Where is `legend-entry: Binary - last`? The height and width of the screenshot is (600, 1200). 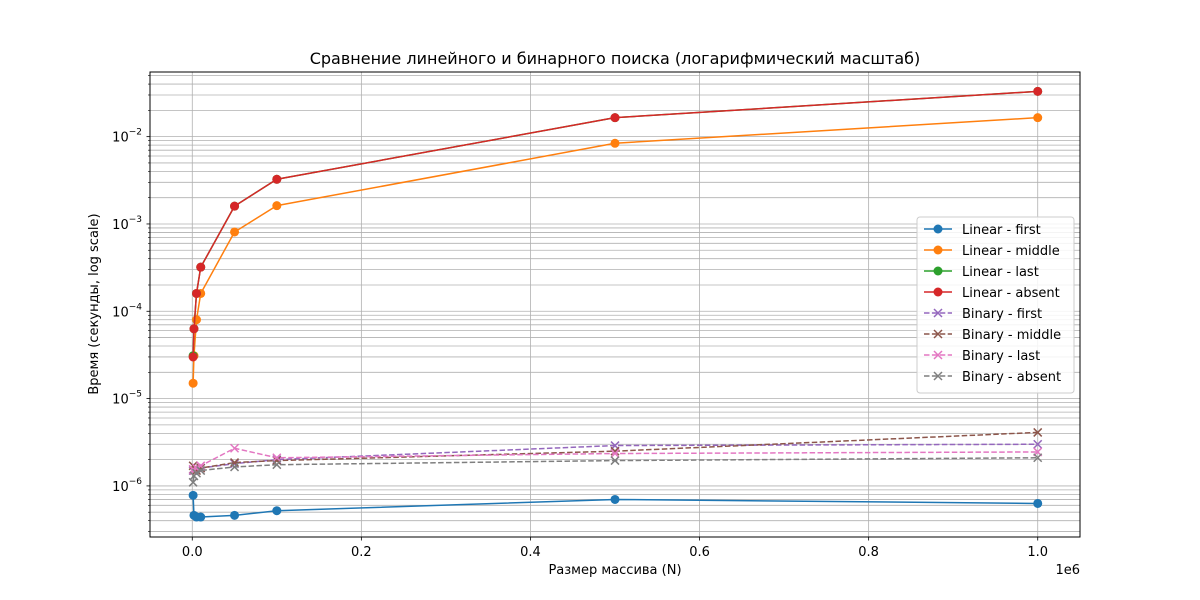
legend-entry: Binary - last is located at coordinates (982, 356).